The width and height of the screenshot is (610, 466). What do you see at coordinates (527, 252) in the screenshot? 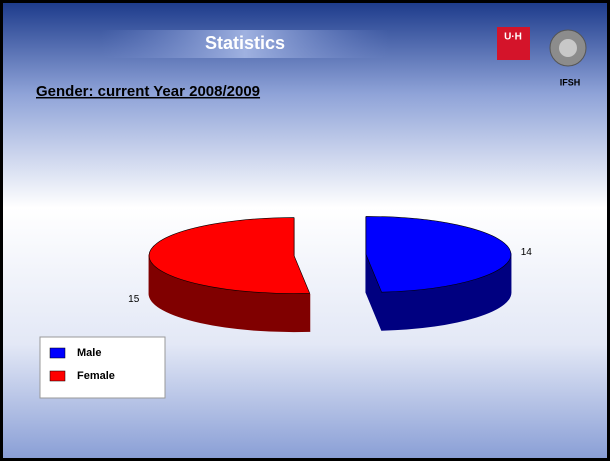
I see `data-label: 14` at bounding box center [527, 252].